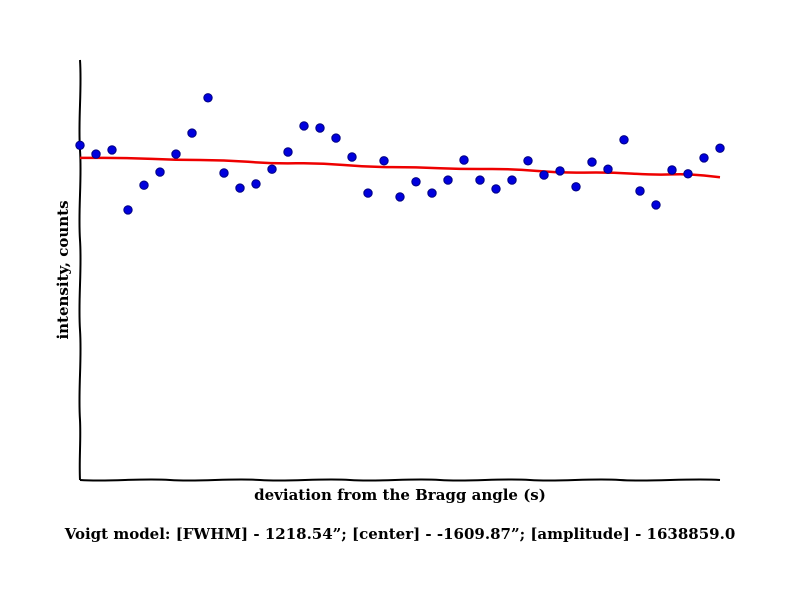 The image size is (800, 600). What do you see at coordinates (80, 270) in the screenshot?
I see `y-axis` at bounding box center [80, 270].